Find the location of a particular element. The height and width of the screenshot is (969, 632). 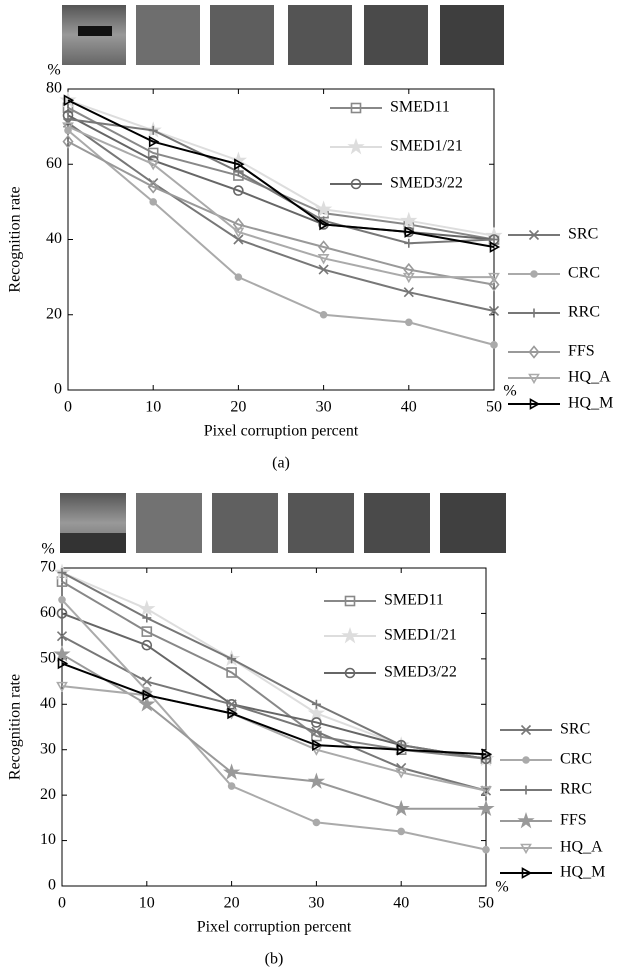

x-tick-label: 10 is located at coordinates (153, 407).